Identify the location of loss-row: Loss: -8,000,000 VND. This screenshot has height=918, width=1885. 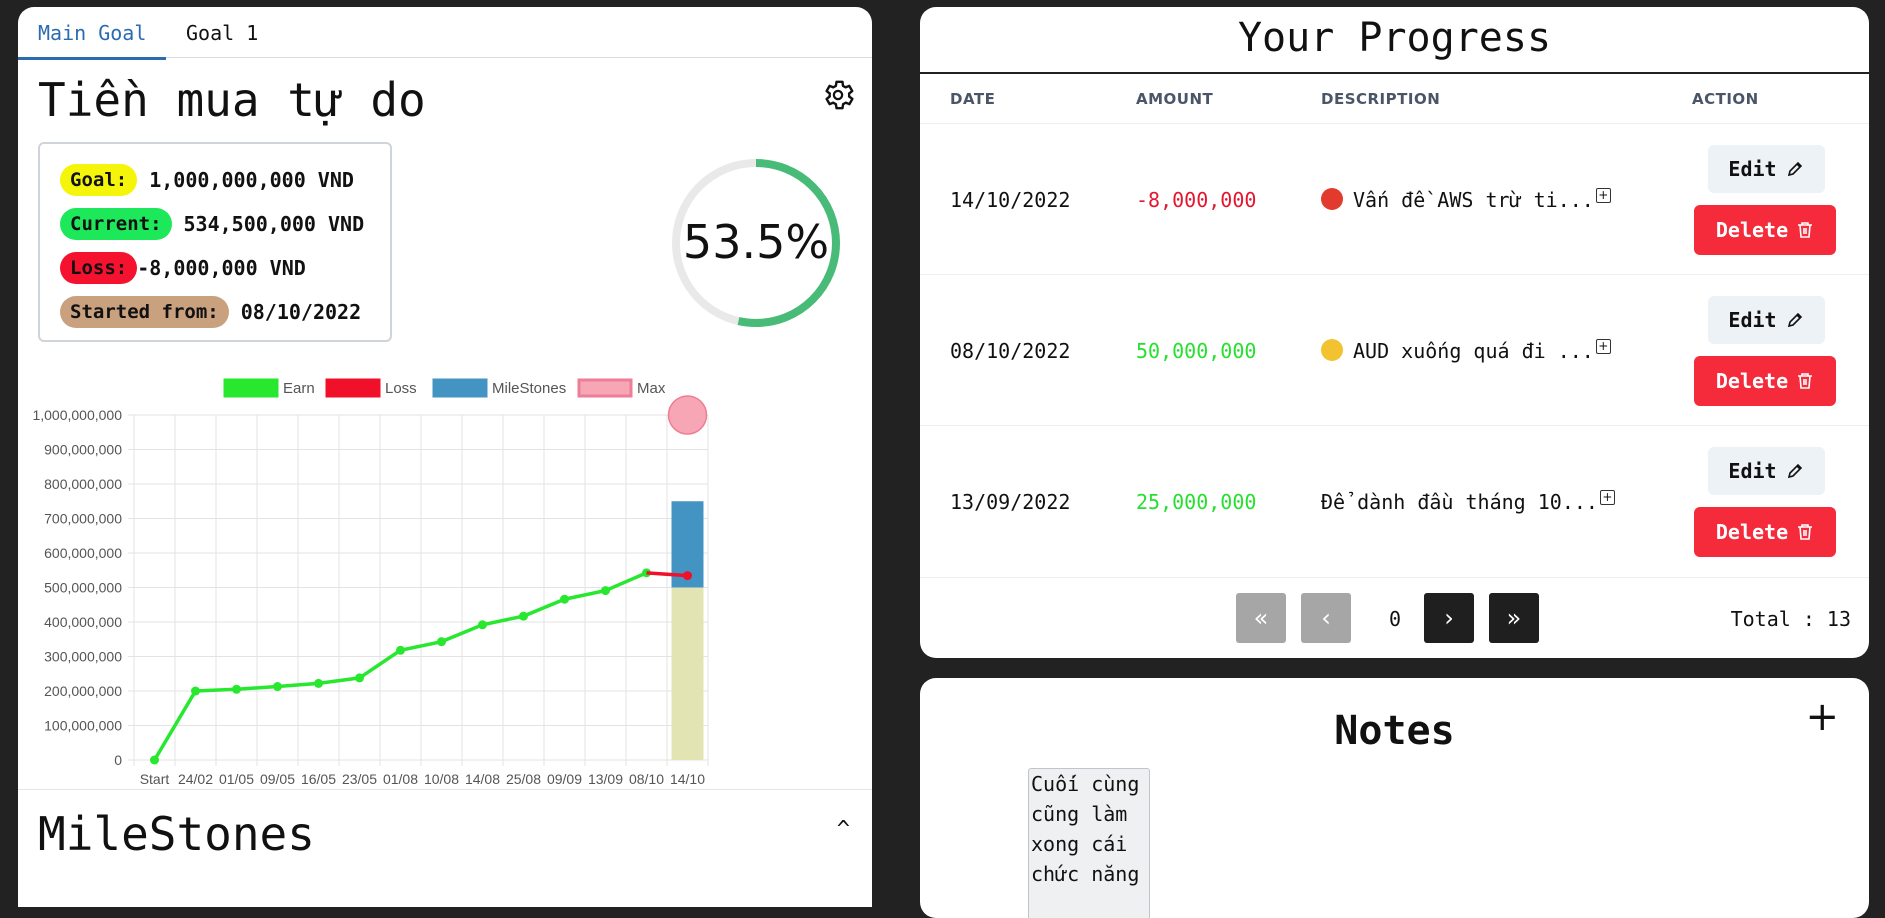
(183, 268).